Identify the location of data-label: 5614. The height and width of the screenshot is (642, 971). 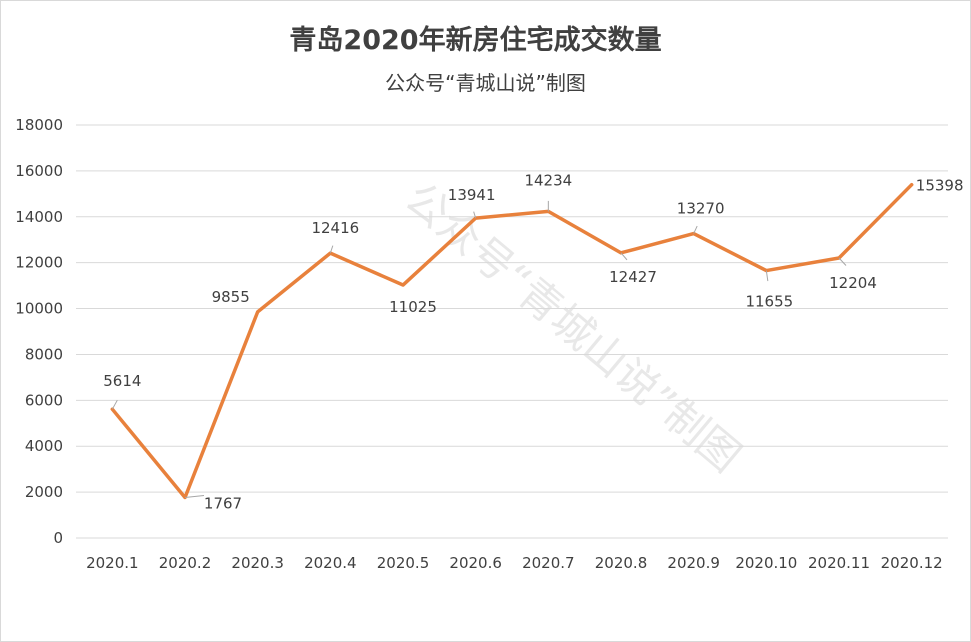
(122, 381).